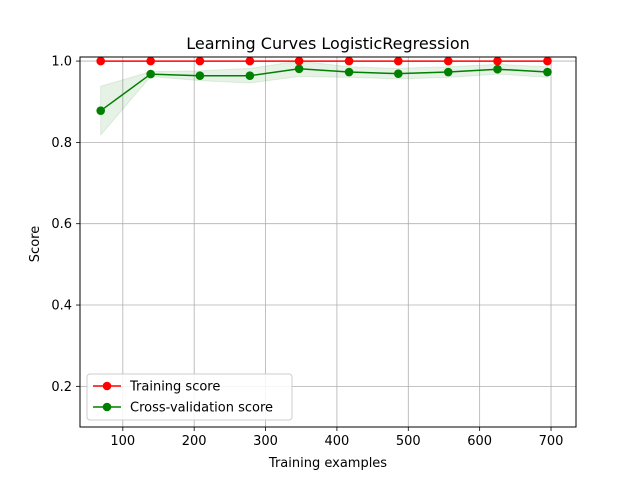 This screenshot has height=480, width=640. What do you see at coordinates (107, 407) in the screenshot?
I see `legend-marker-cross-validation` at bounding box center [107, 407].